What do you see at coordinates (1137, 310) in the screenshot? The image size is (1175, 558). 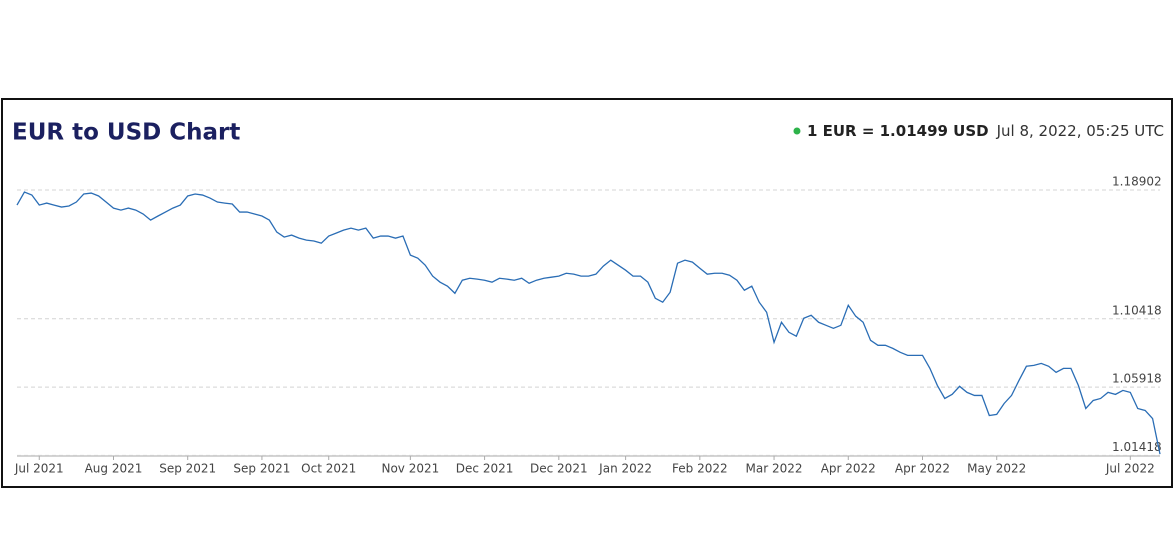 I see `y-tick-label: 1.10418` at bounding box center [1137, 310].